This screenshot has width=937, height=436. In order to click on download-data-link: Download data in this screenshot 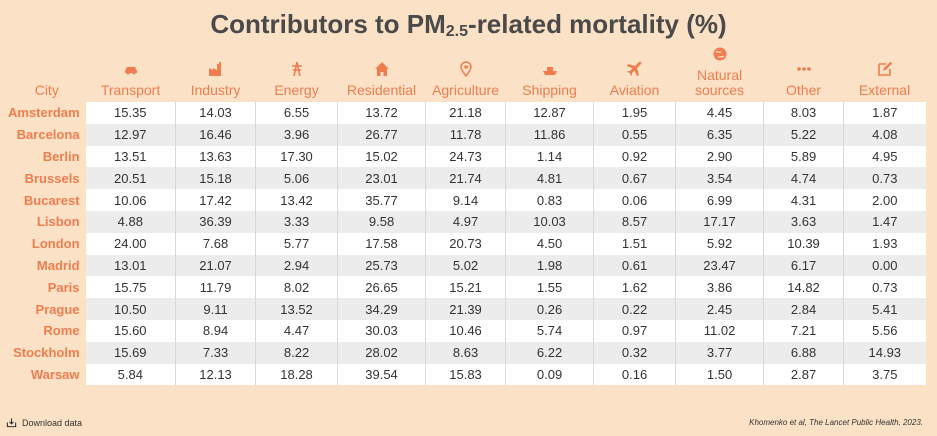, I will do `click(44, 422)`.